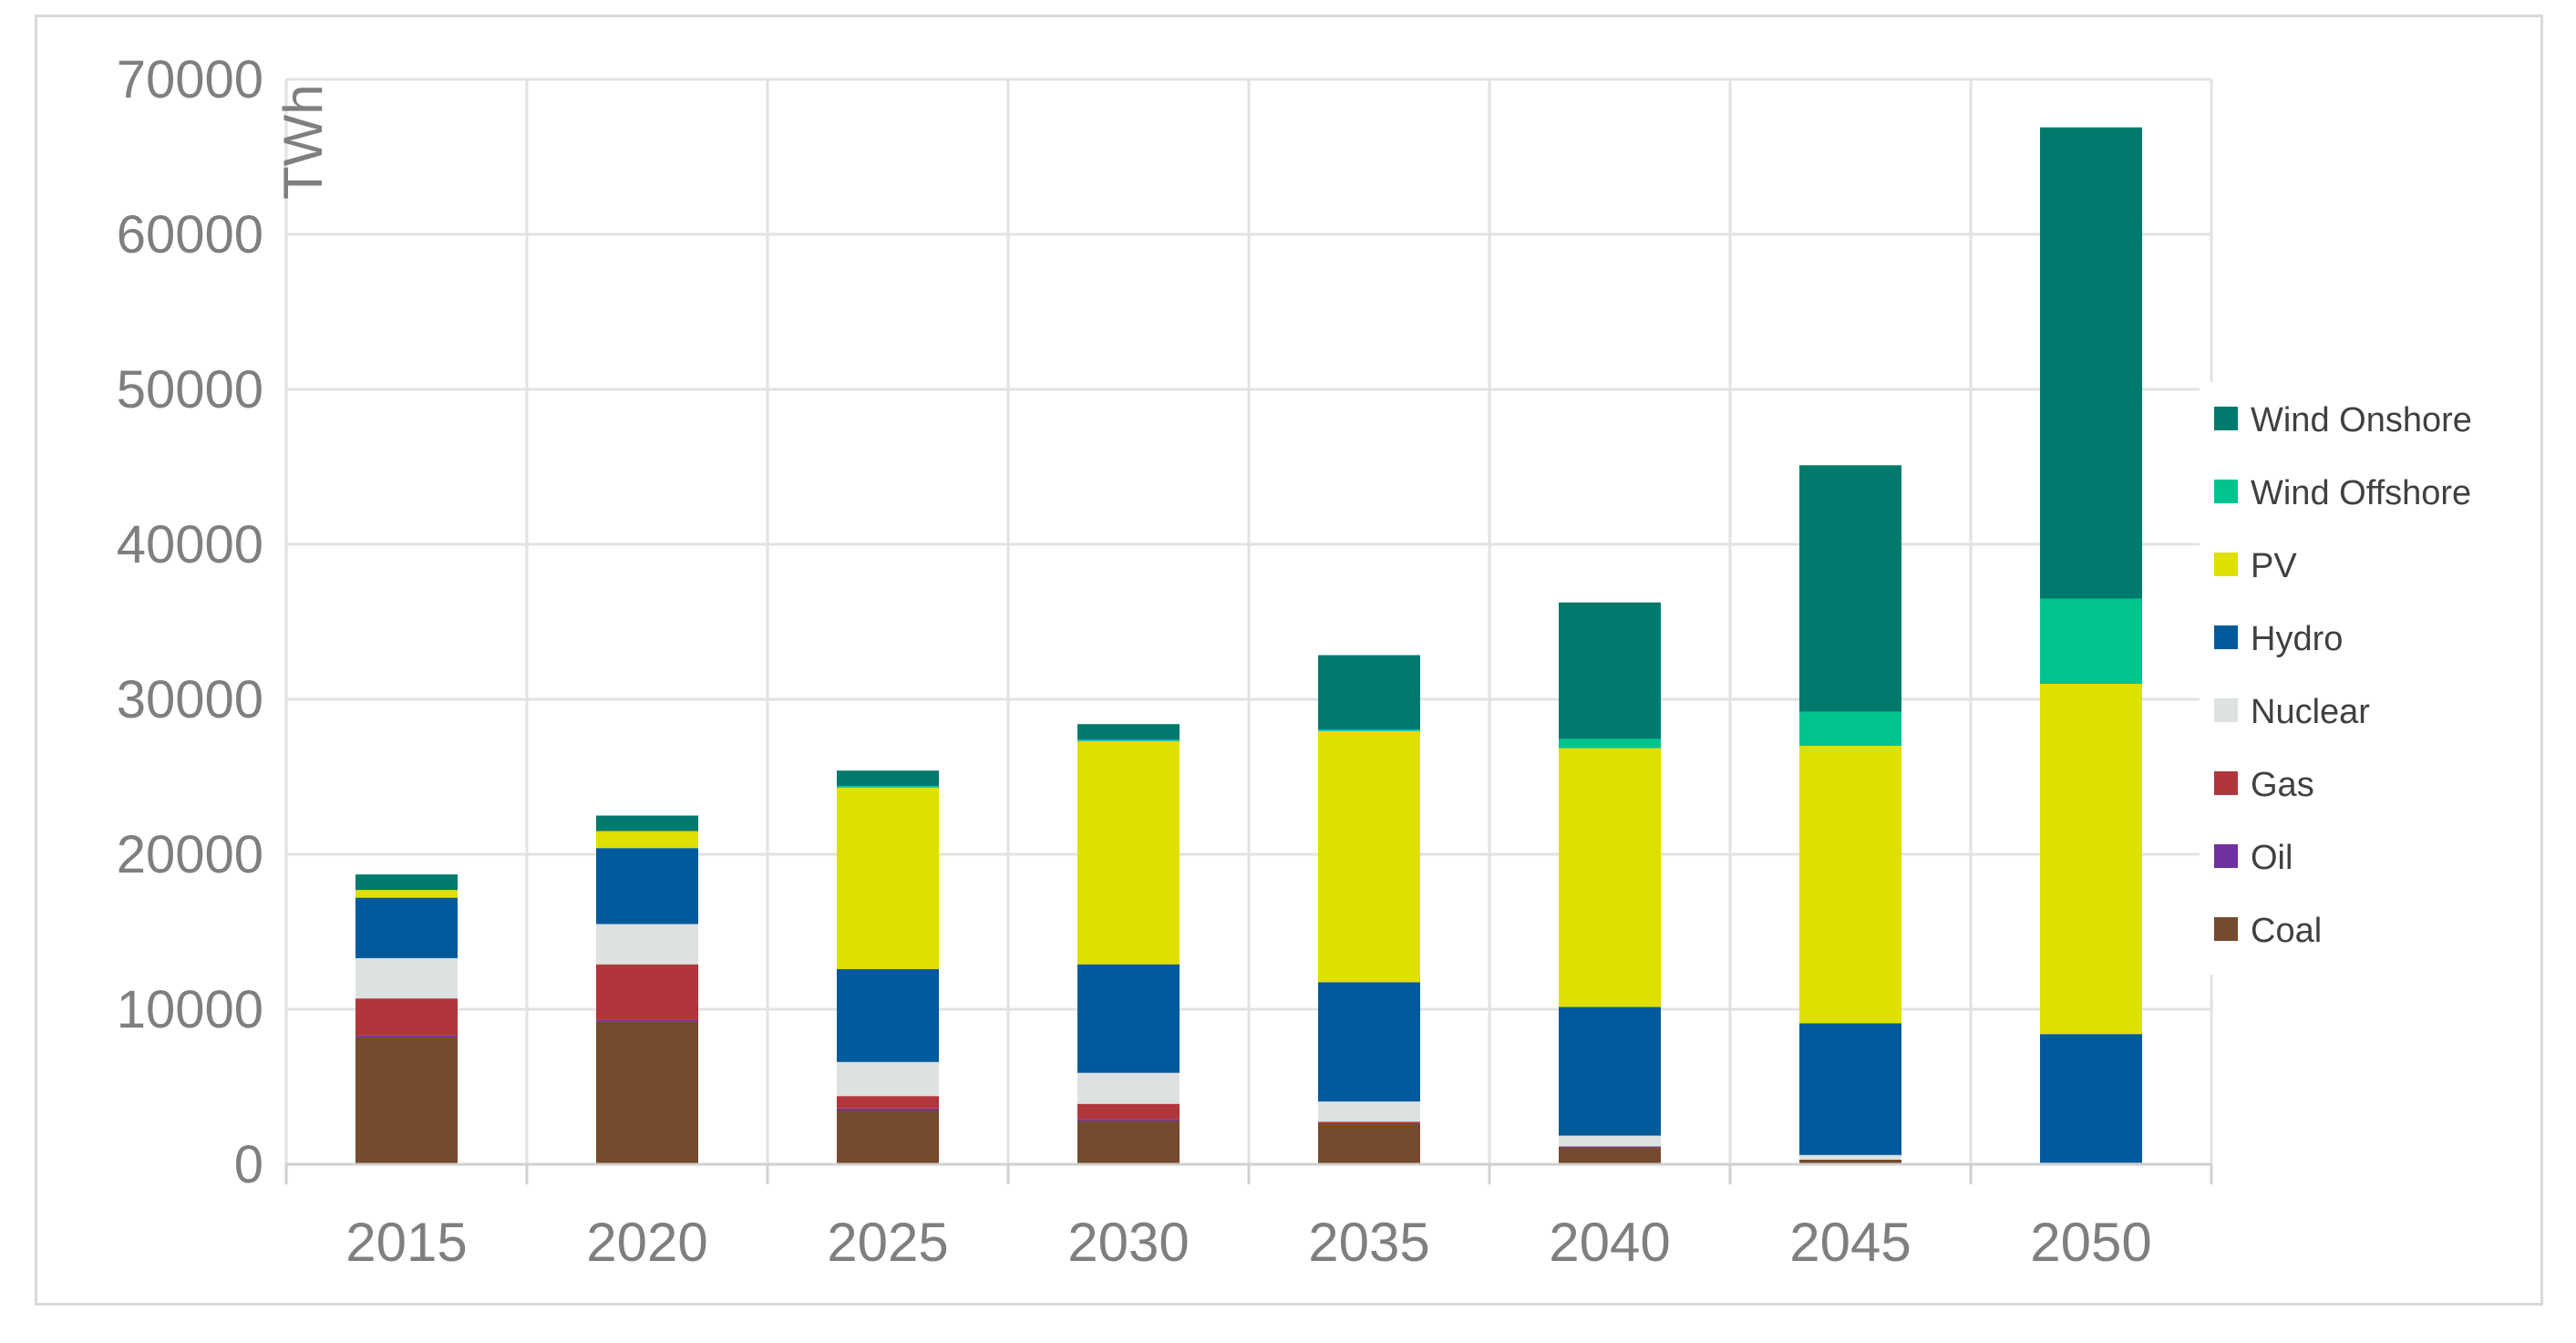 This screenshot has width=2576, height=1343. What do you see at coordinates (406, 1100) in the screenshot?
I see `bar-segment-coal-2015` at bounding box center [406, 1100].